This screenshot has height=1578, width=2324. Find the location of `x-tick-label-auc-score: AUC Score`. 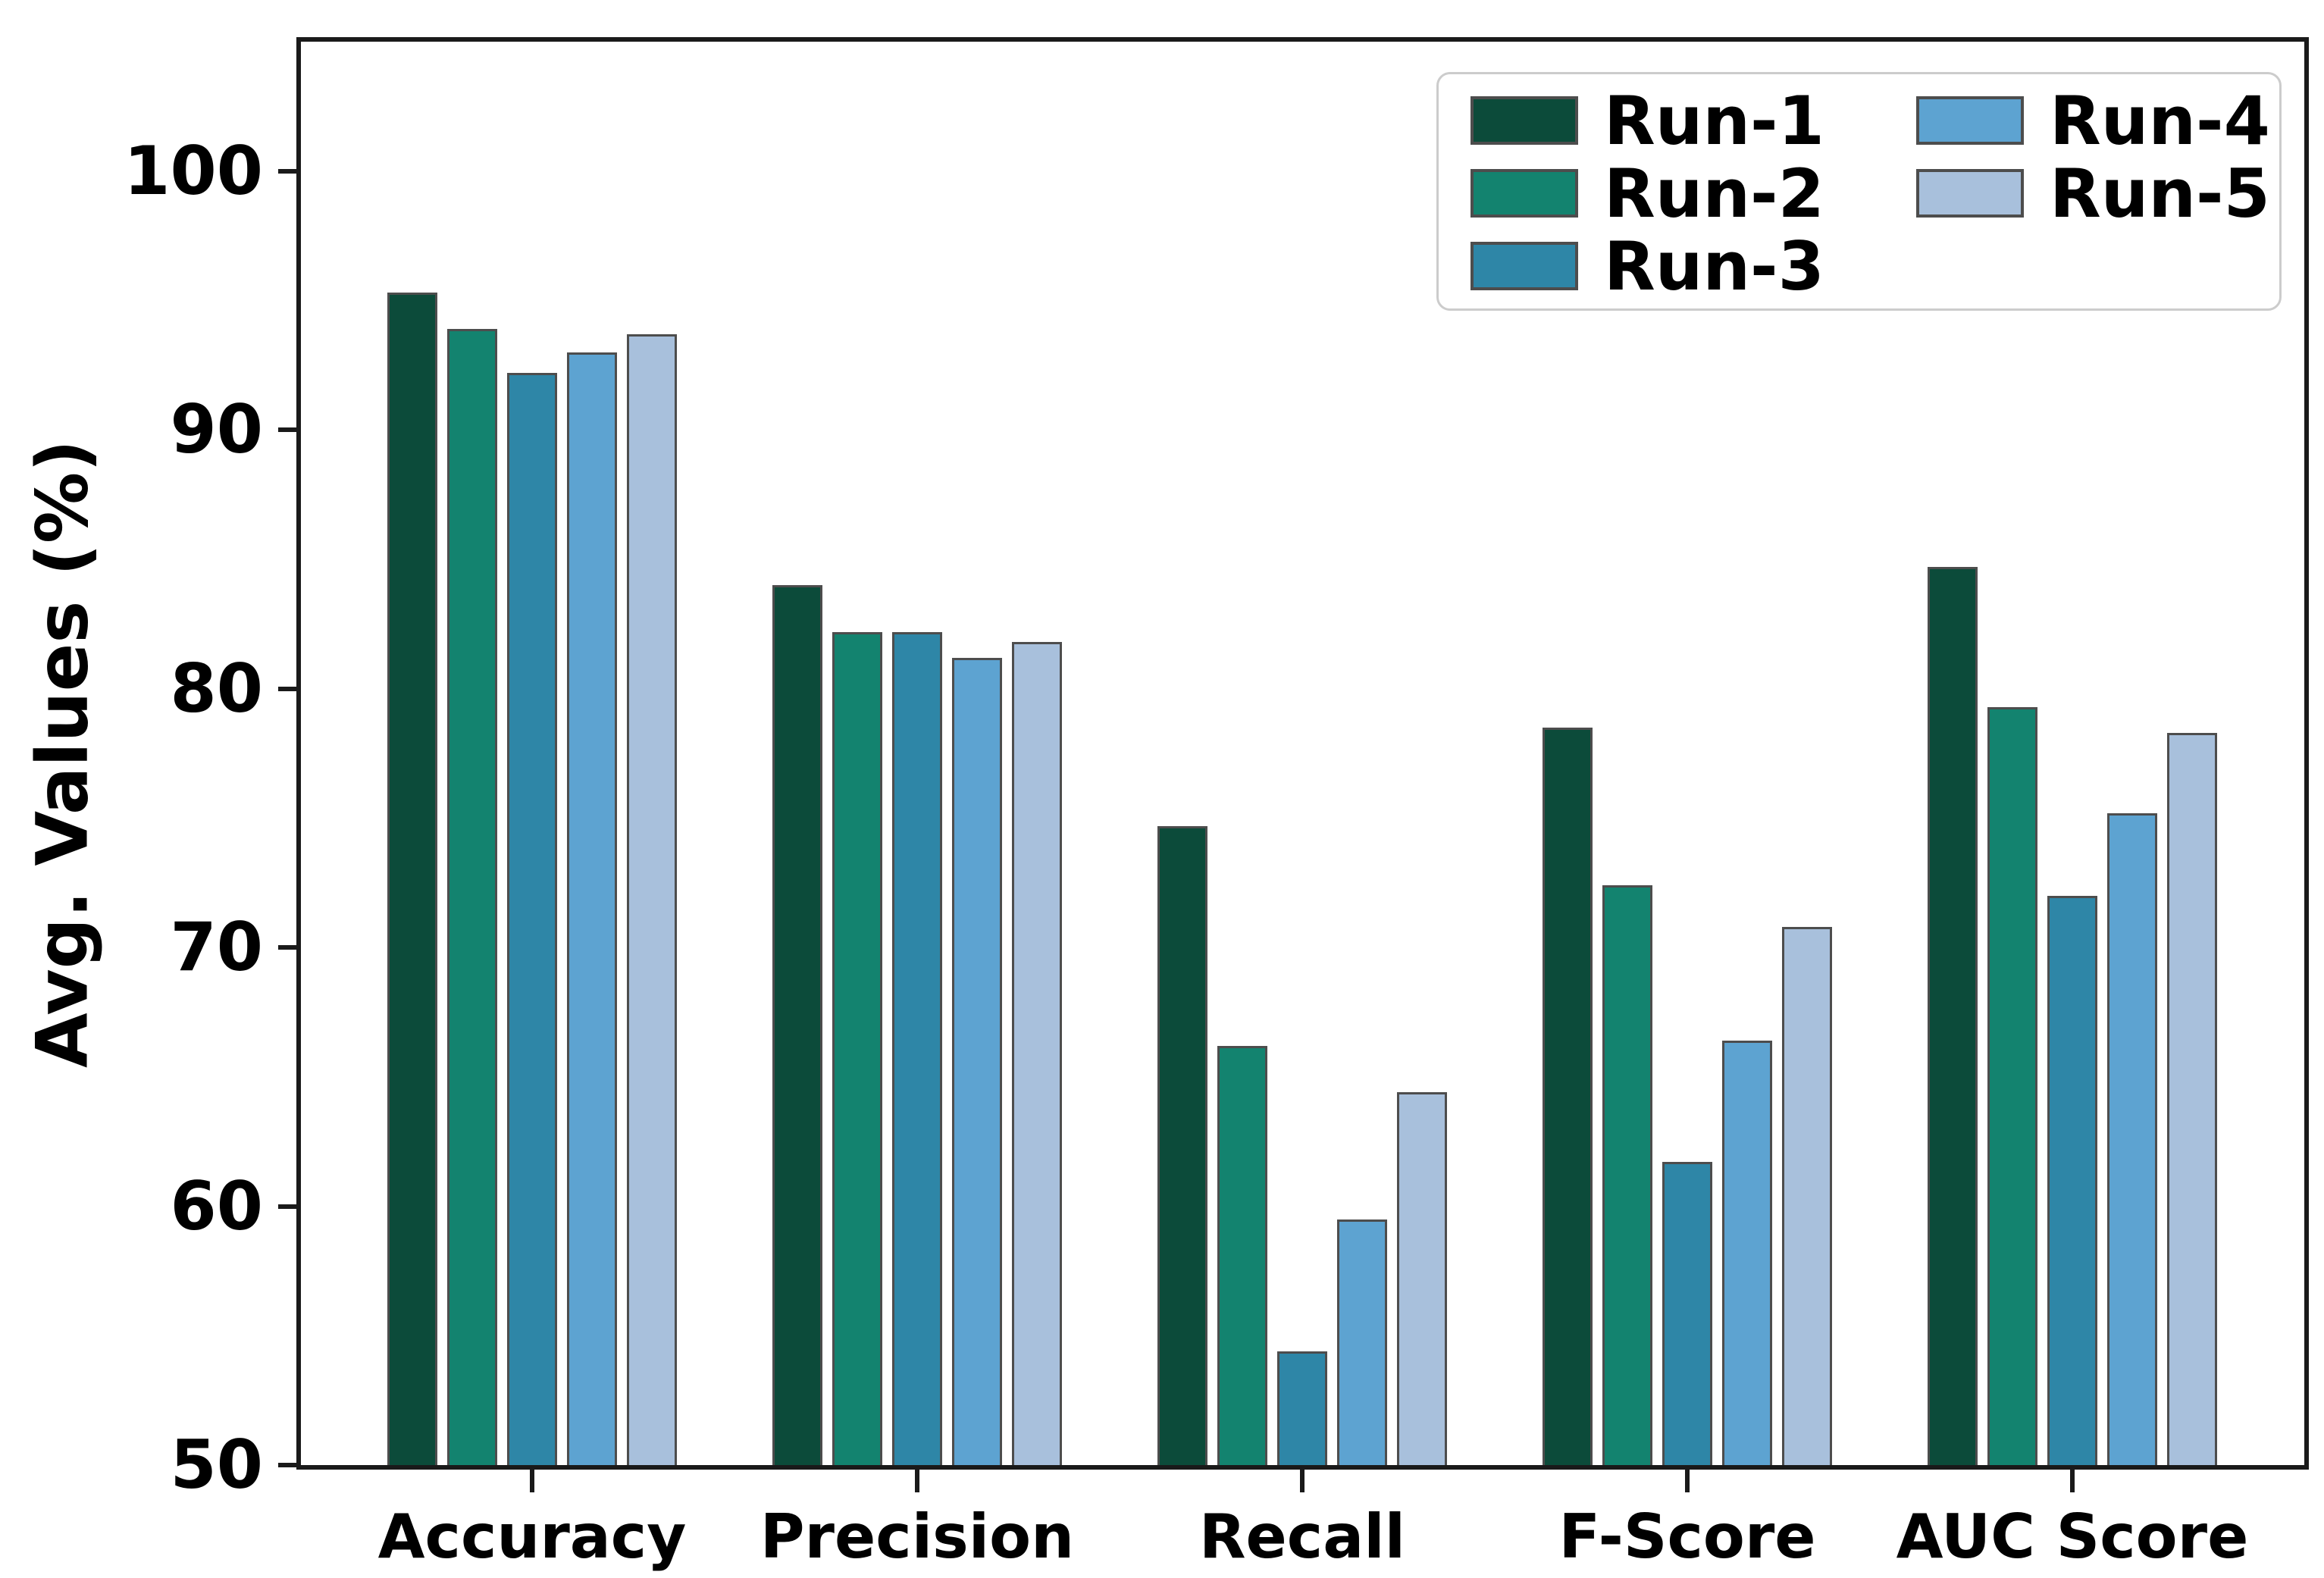

x-tick-label-auc-score: AUC Score is located at coordinates (2072, 1536).